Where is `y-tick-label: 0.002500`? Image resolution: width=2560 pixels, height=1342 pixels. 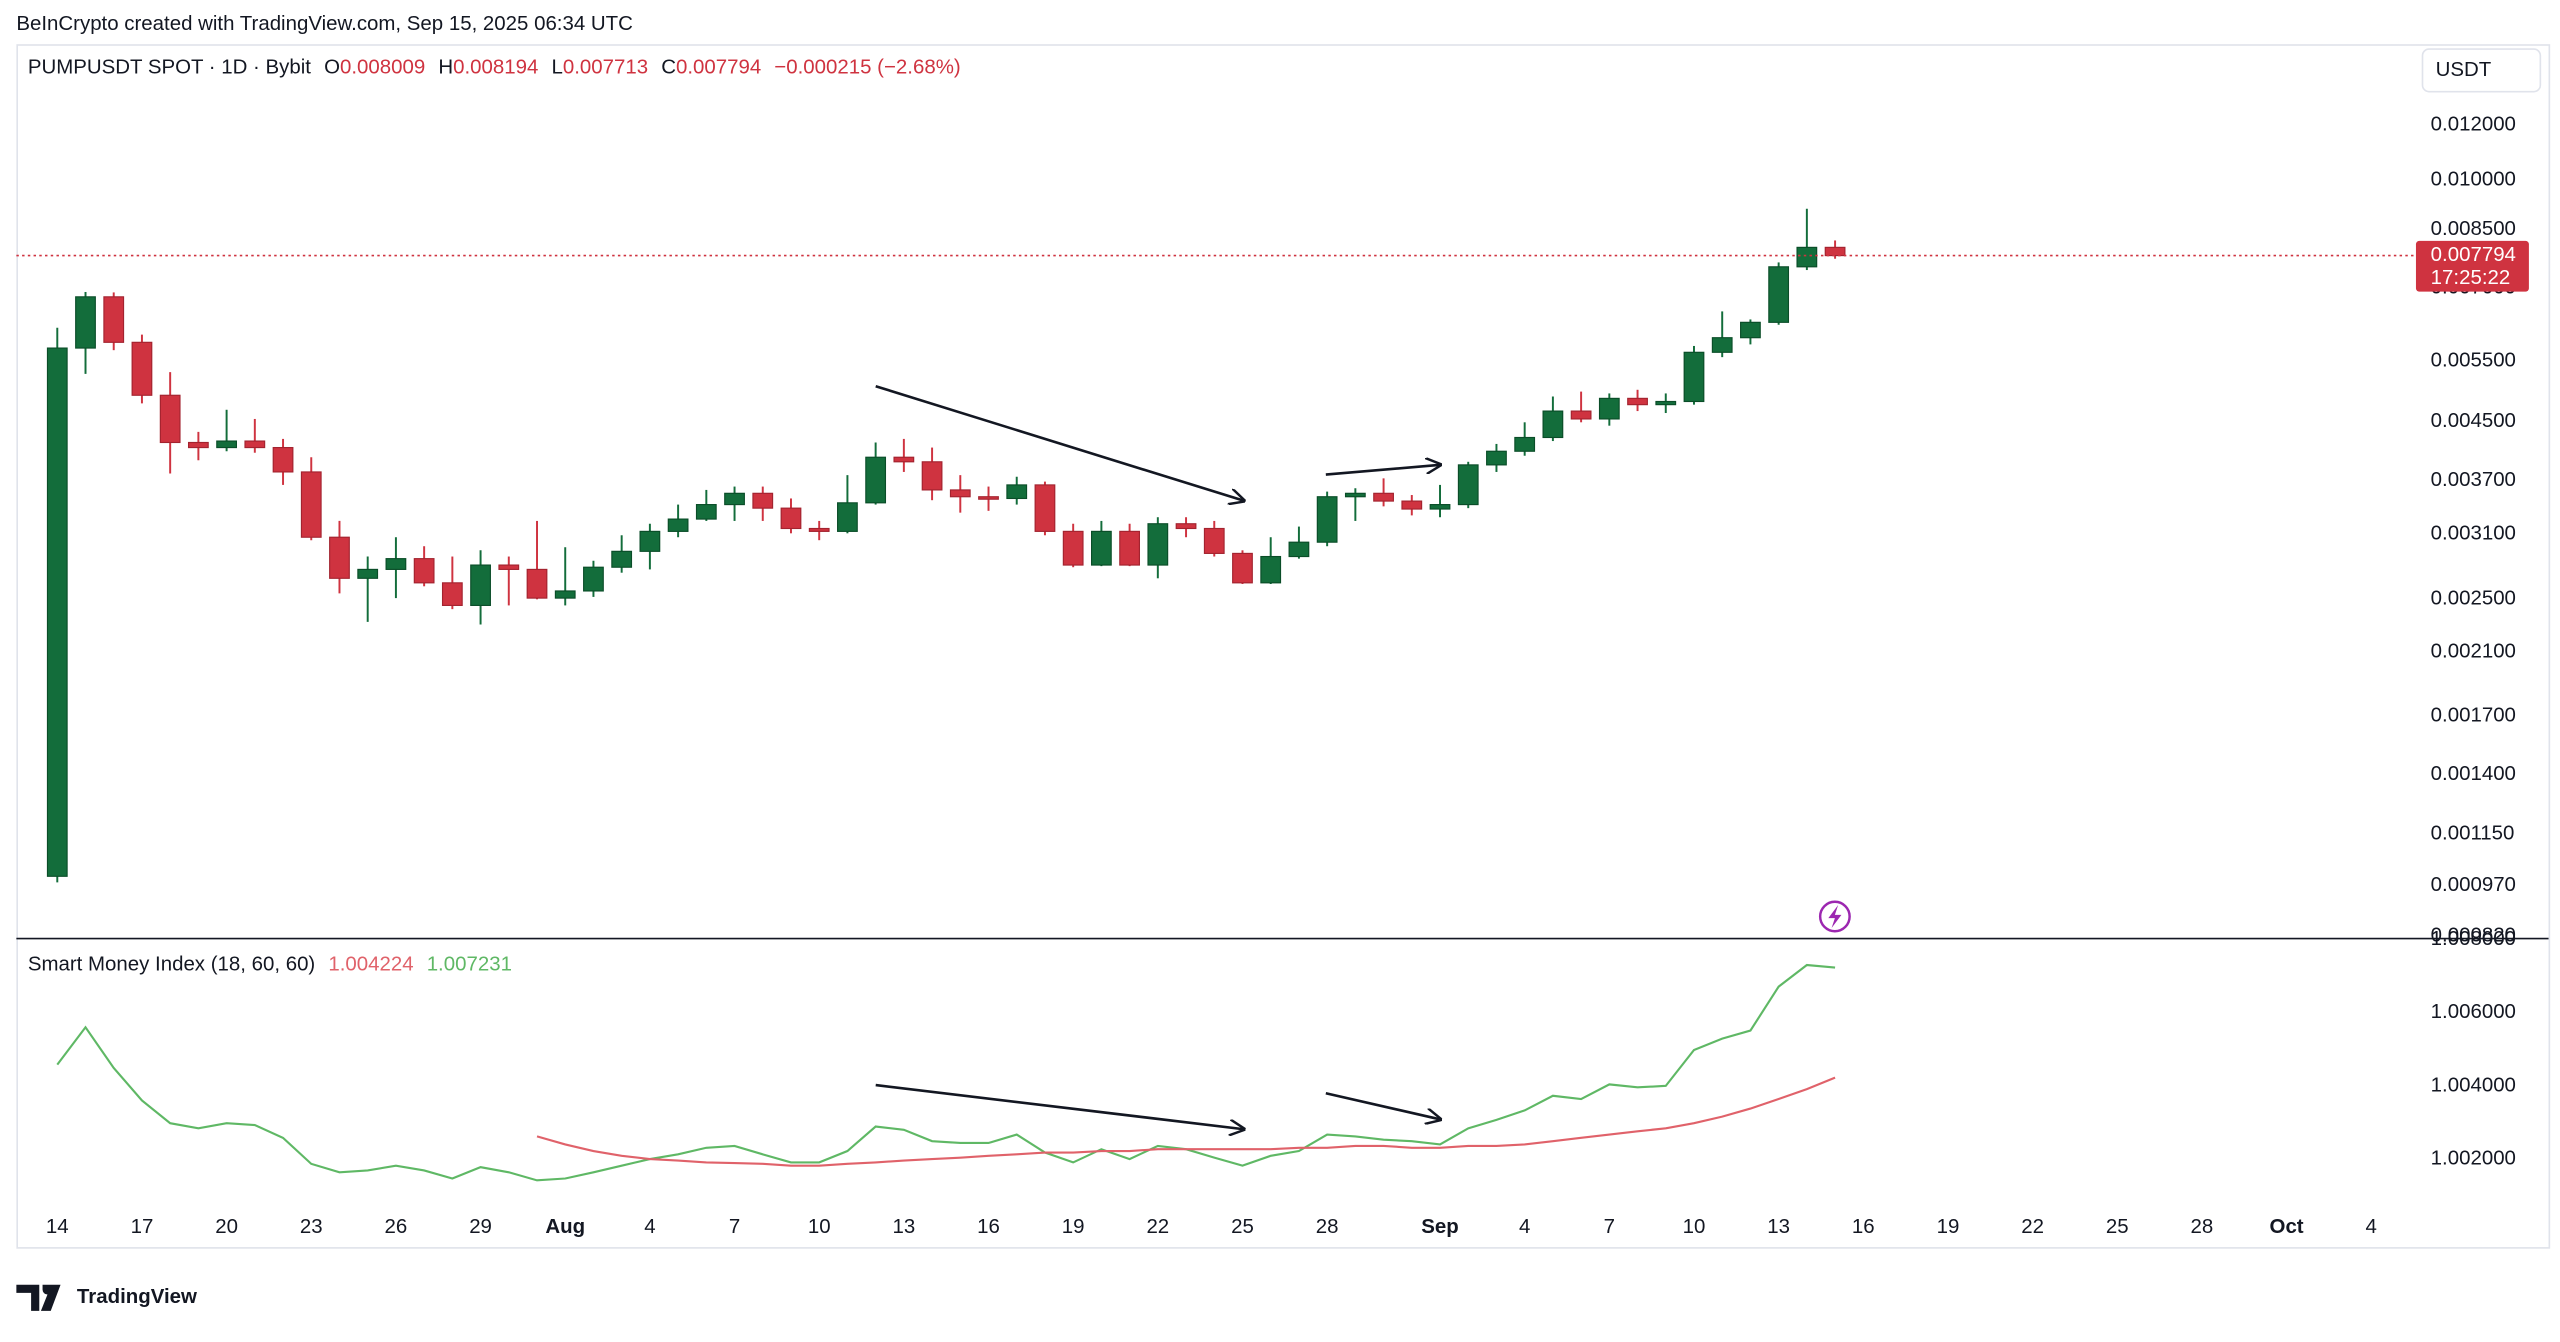
y-tick-label: 0.002500 is located at coordinates (2473, 598).